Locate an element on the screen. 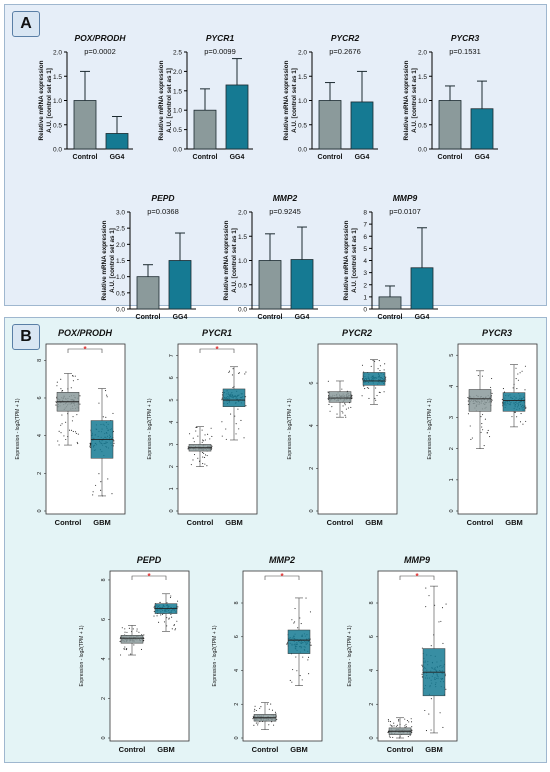 This screenshot has width=550, height=772. chart-title: MMP2 is located at coordinates (282, 560).